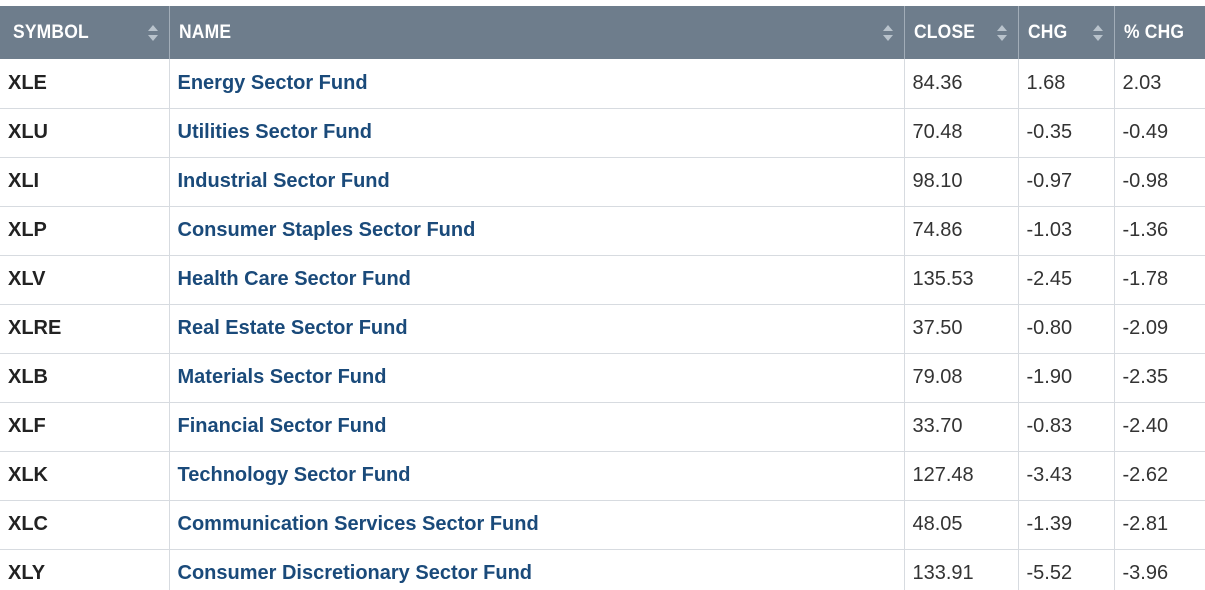 The image size is (1205, 590). What do you see at coordinates (85, 279) in the screenshot?
I see `symbol-cell: XLV` at bounding box center [85, 279].